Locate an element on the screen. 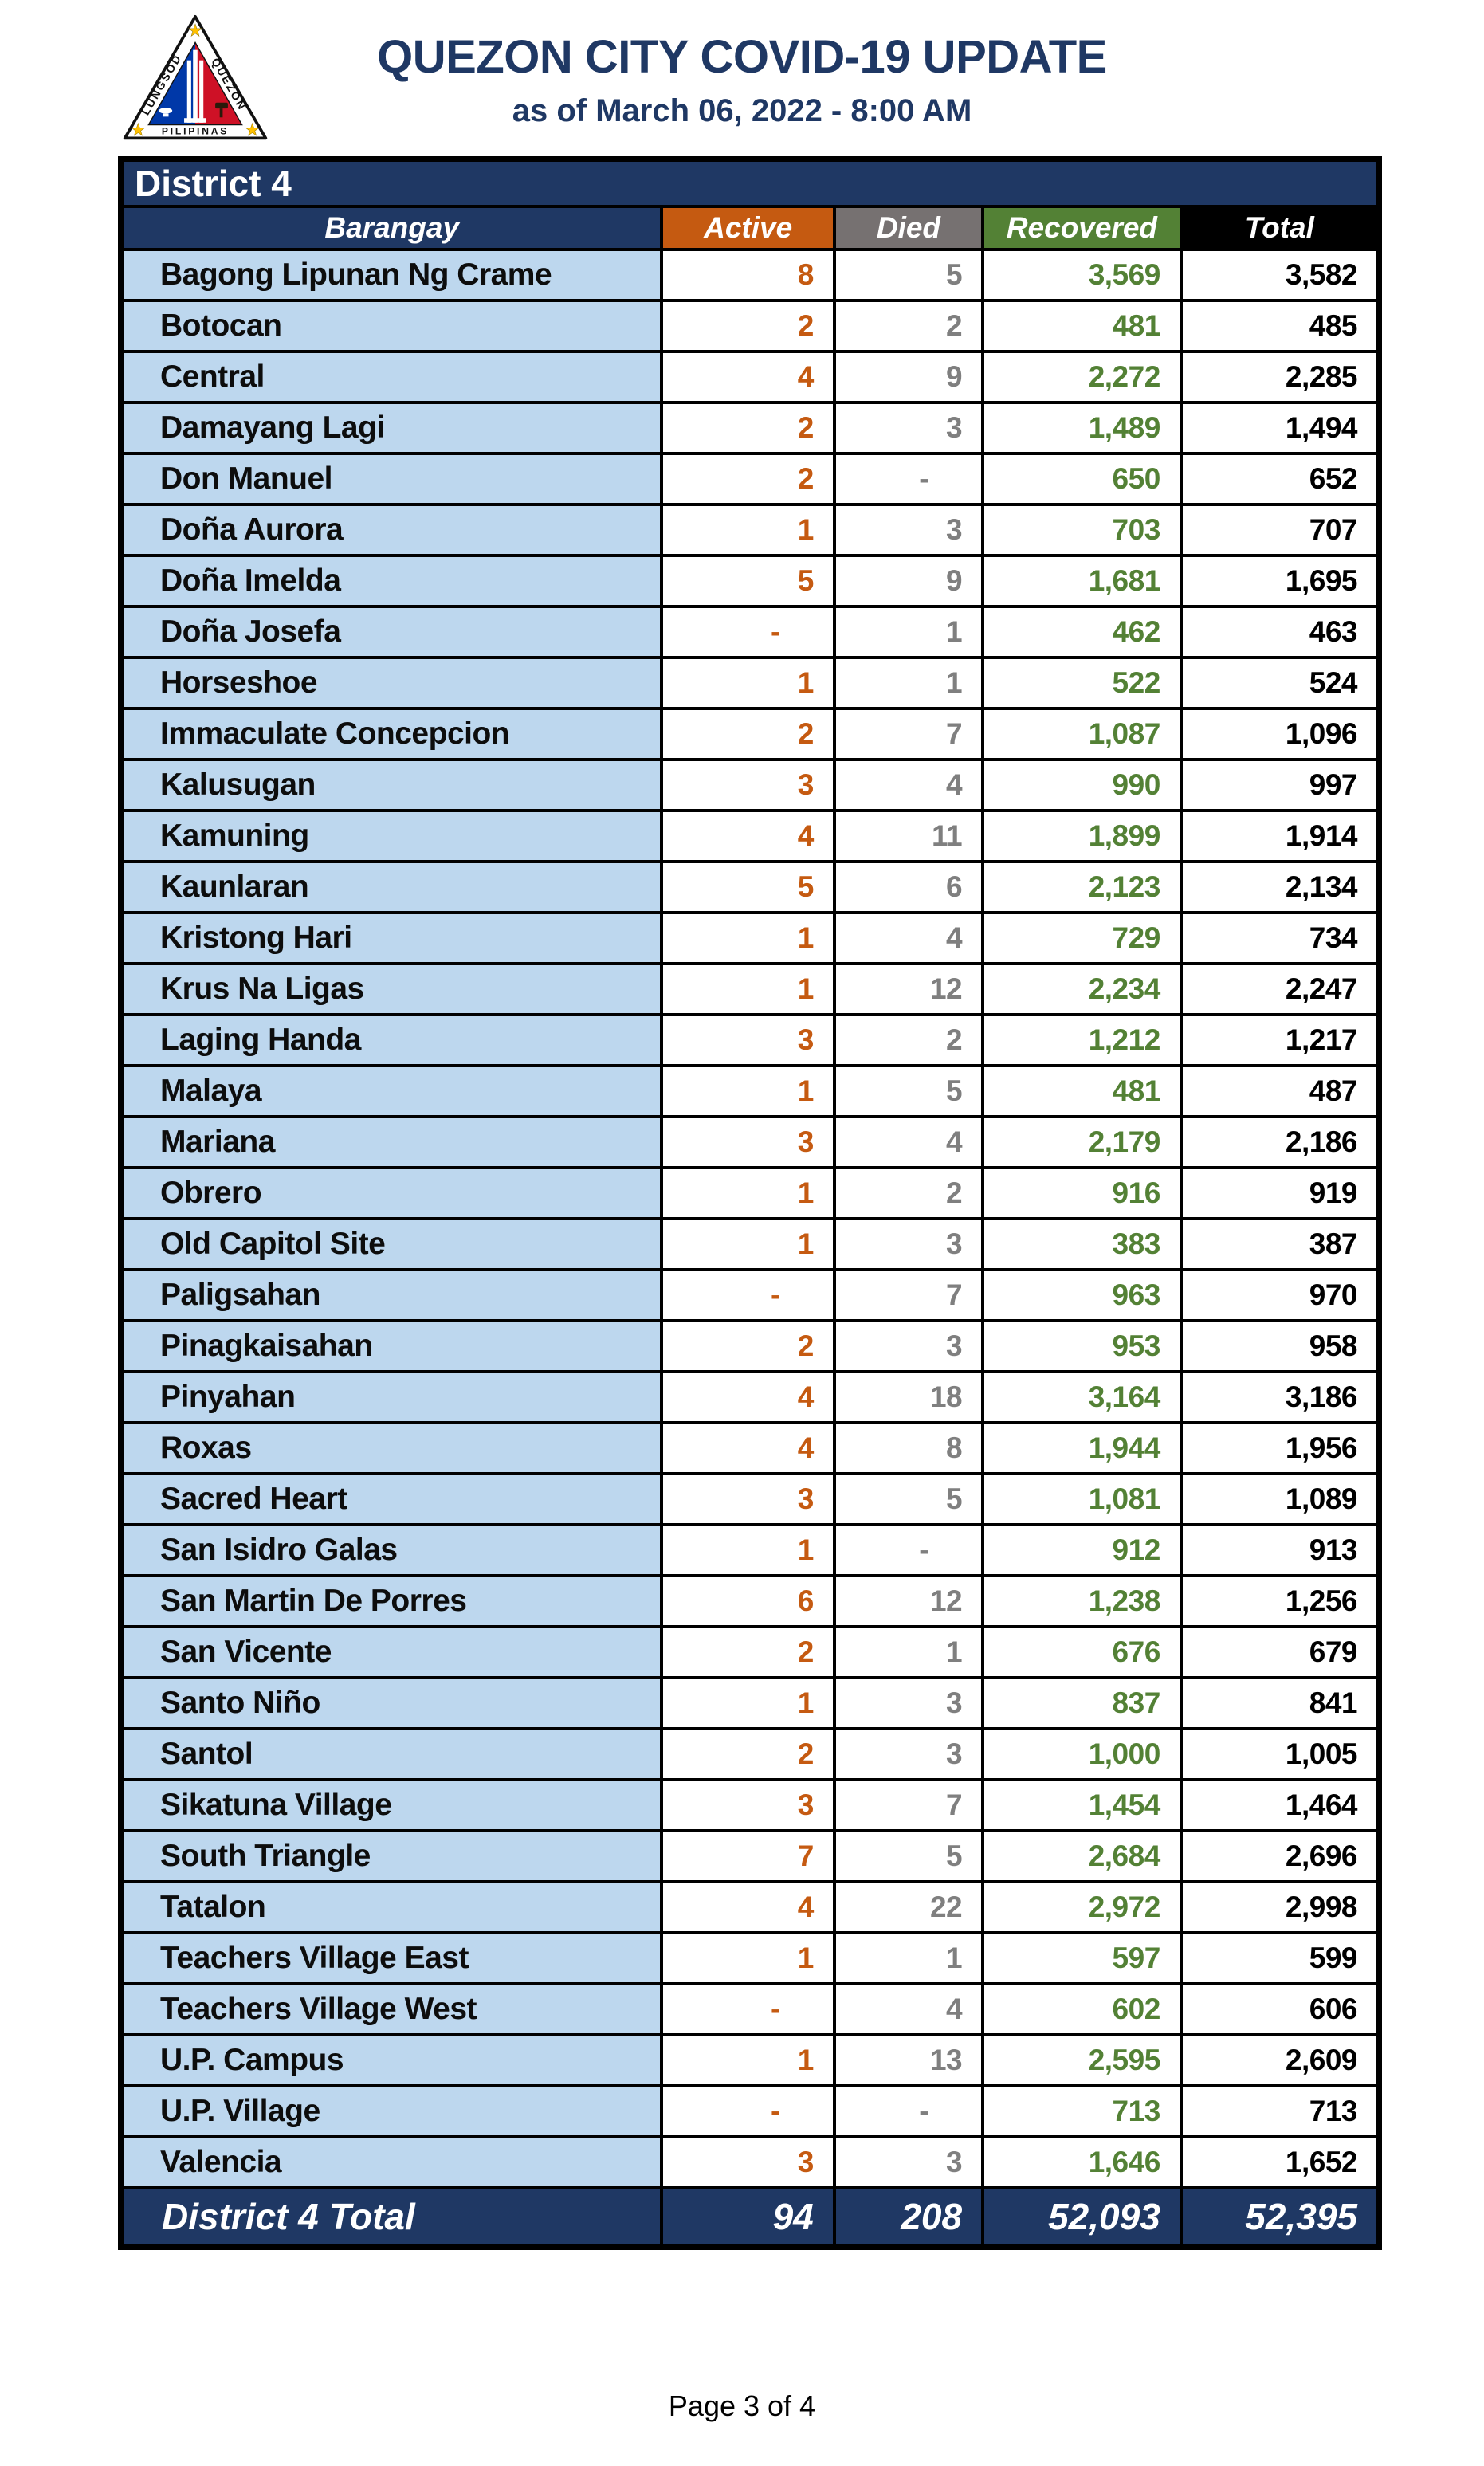 The width and height of the screenshot is (1484, 2466). barangay-name-cell: Doña Josefa is located at coordinates (391, 632).